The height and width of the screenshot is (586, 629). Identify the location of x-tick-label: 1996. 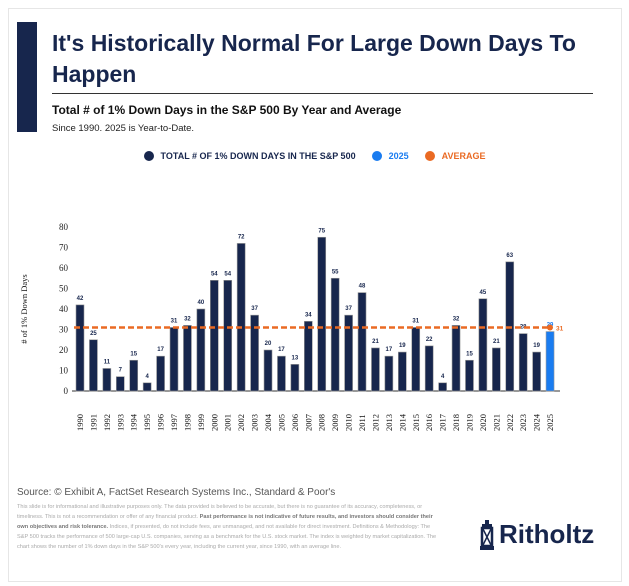
(161, 422).